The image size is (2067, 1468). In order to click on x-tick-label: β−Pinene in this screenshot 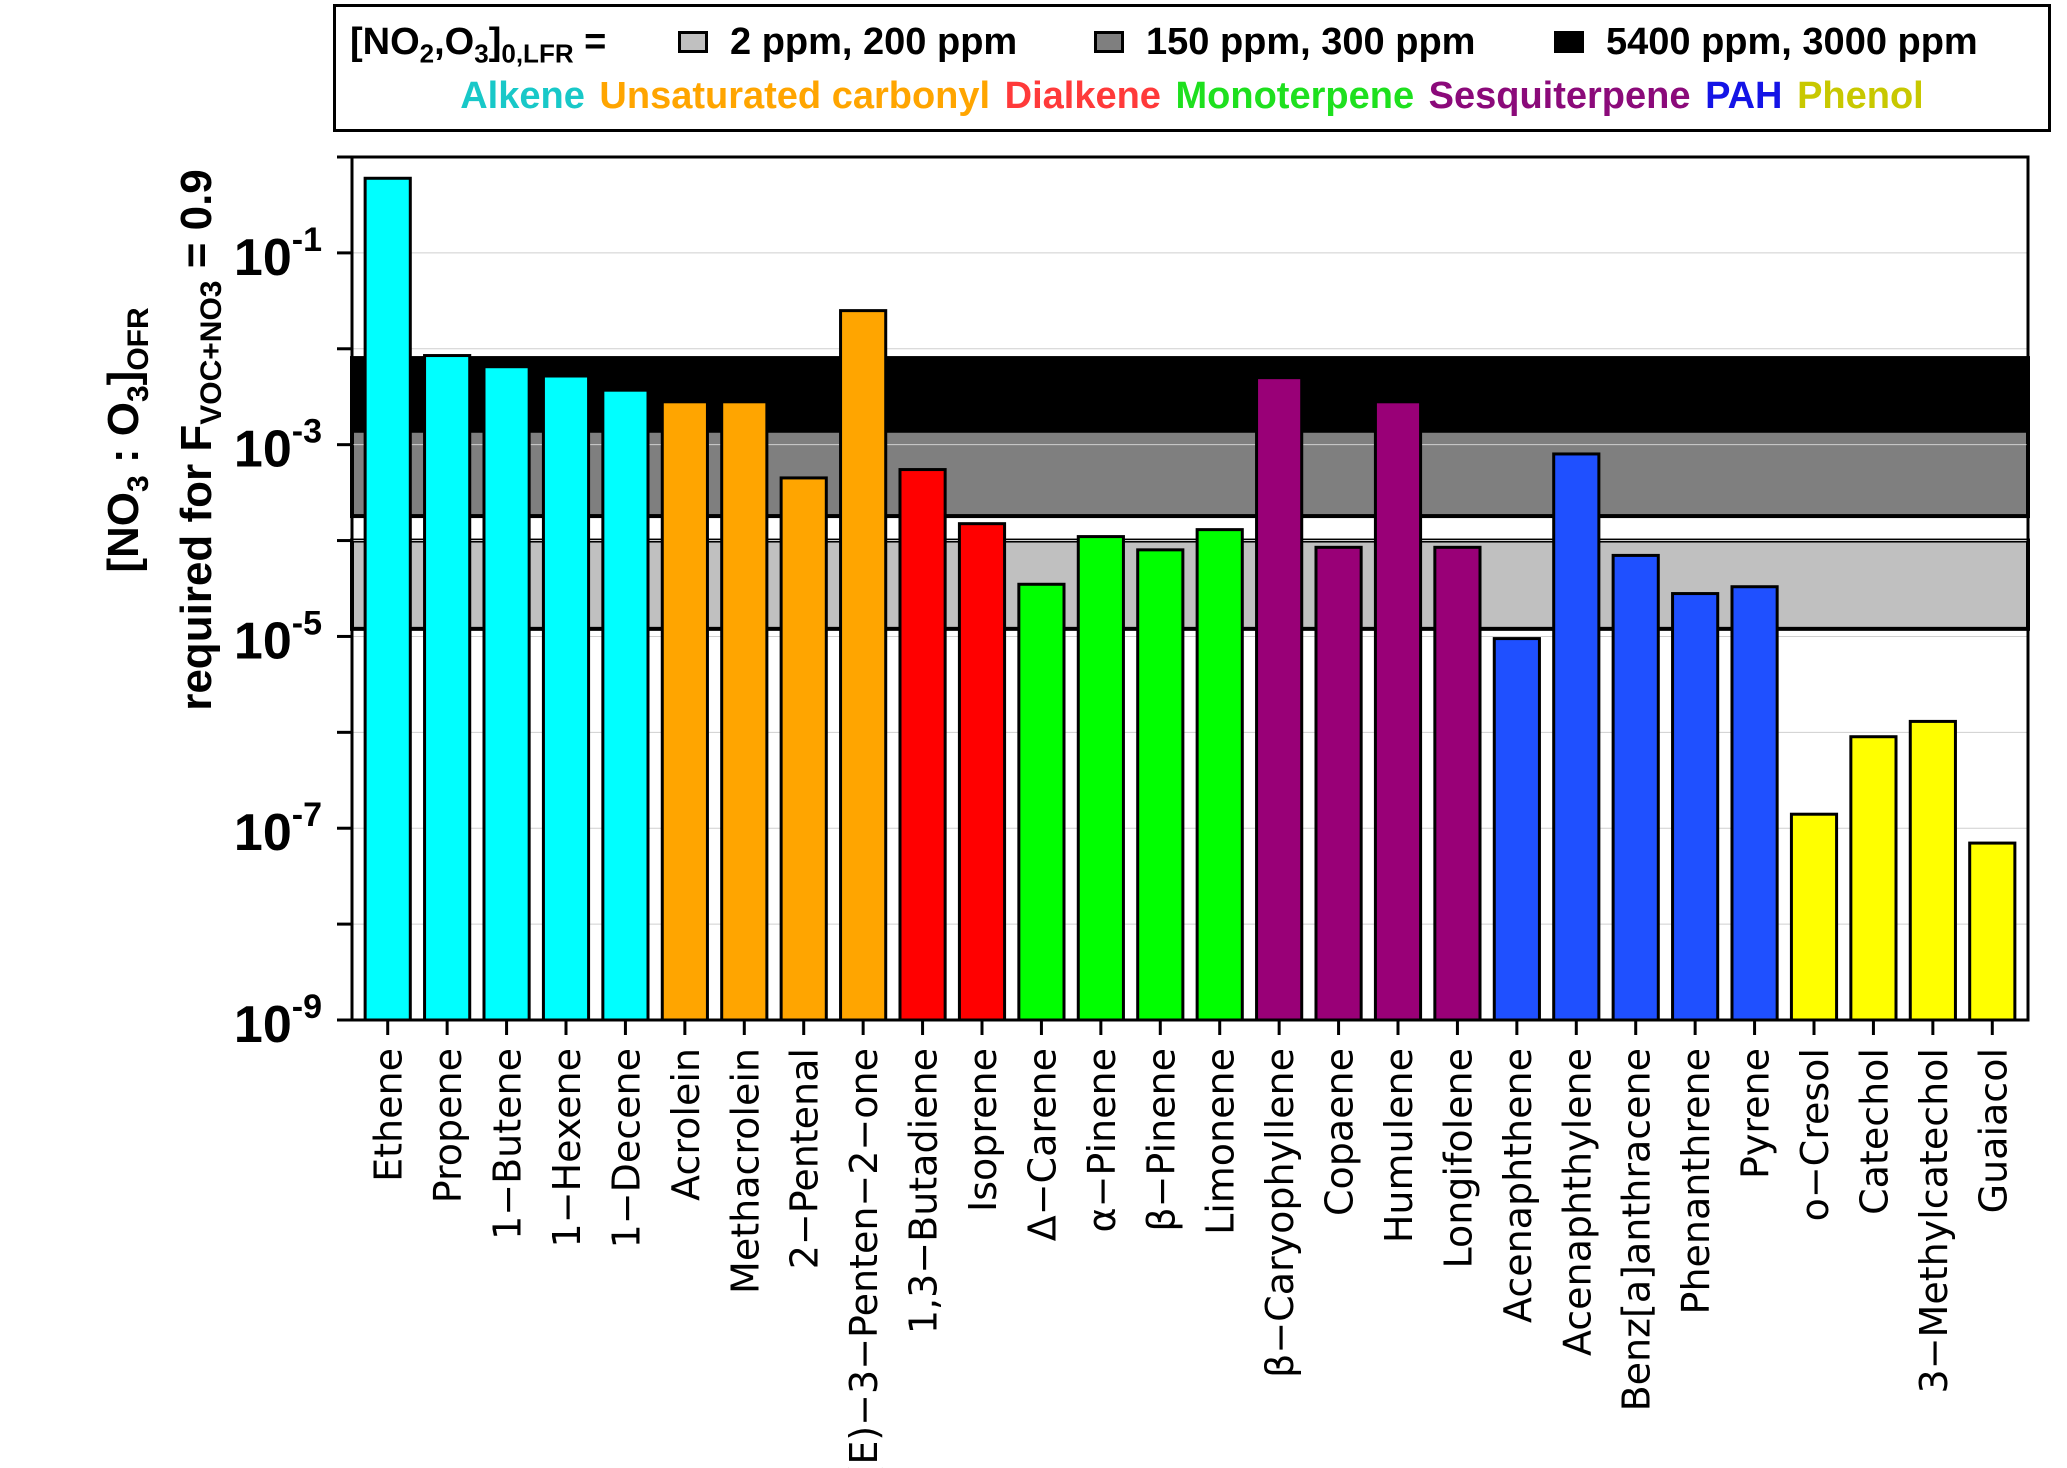, I will do `click(1161, 1140)`.